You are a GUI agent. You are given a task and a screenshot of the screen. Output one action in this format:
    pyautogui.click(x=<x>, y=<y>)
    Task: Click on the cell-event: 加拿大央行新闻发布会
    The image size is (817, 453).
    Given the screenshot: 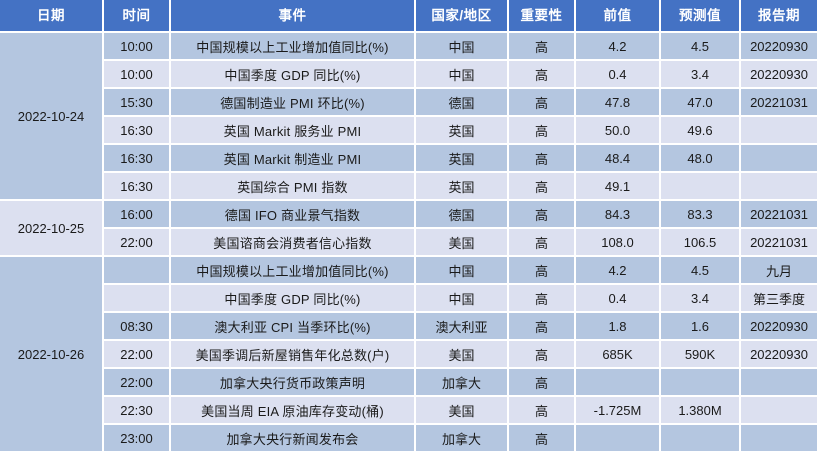 What is the action you would take?
    pyautogui.click(x=292, y=438)
    